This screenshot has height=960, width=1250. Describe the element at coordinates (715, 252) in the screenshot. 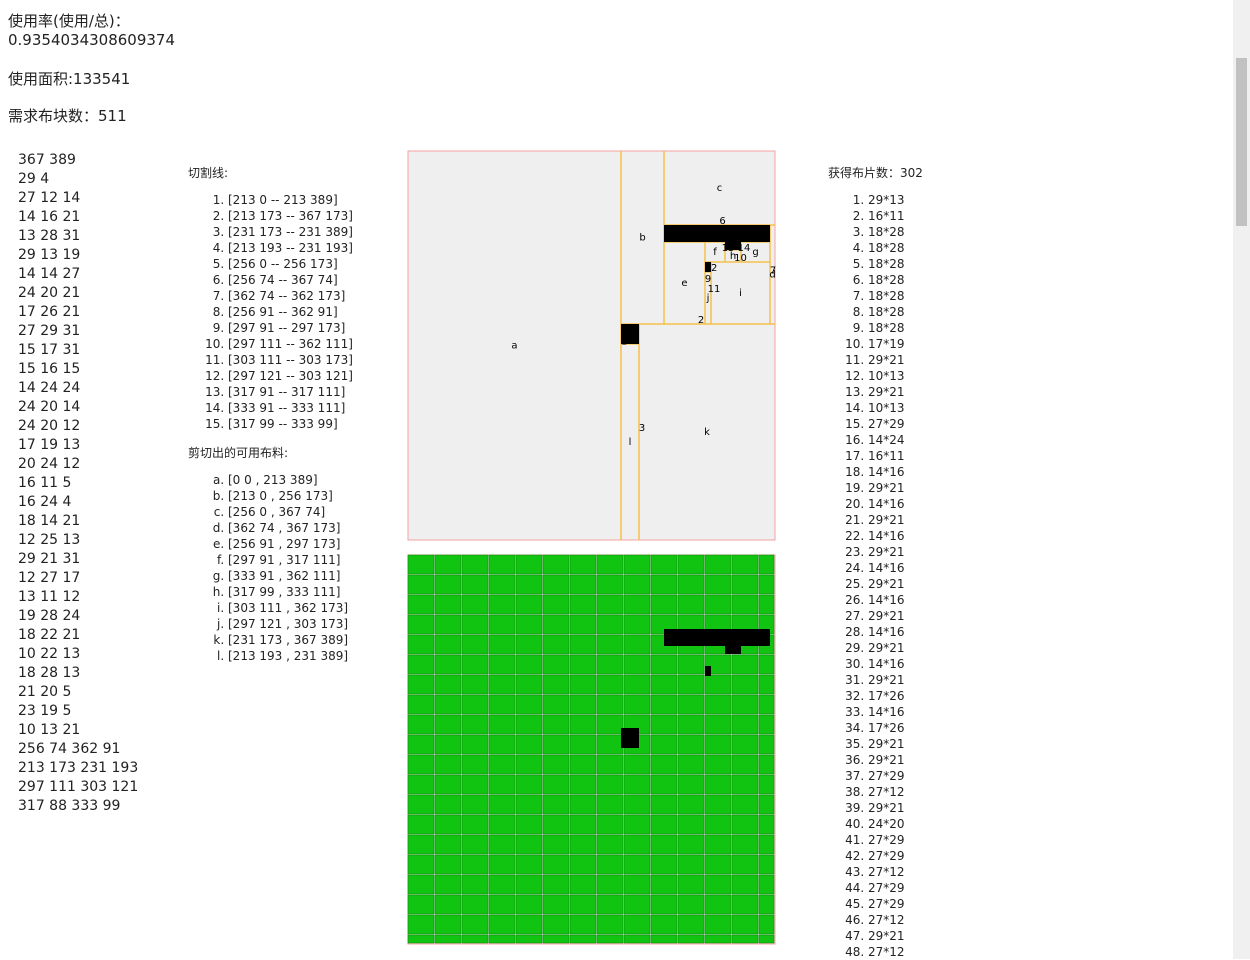

I see `piece-letter: f` at that location.